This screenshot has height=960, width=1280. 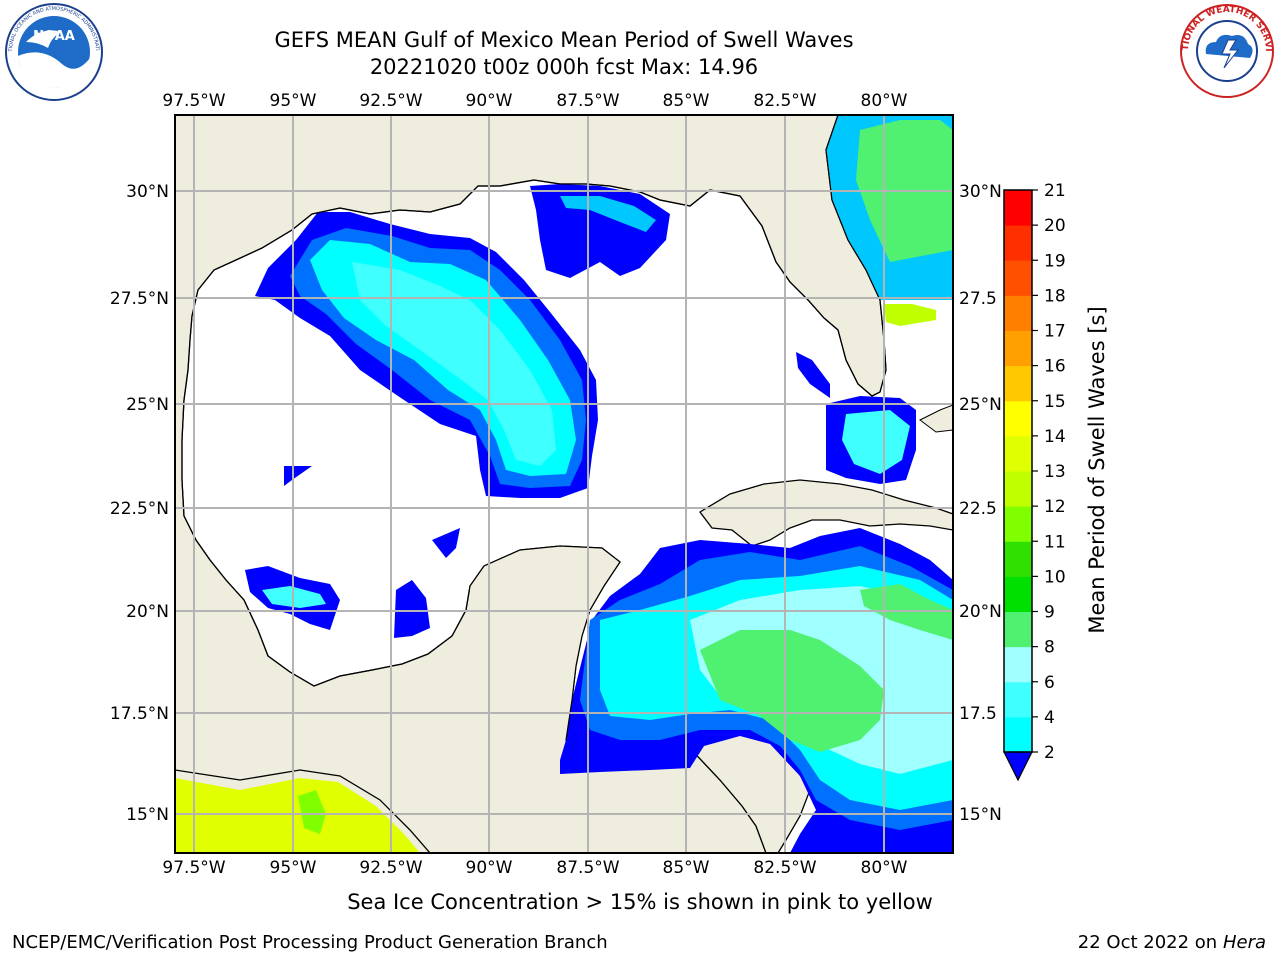 I want to click on colorbar-tick-label: 18, so click(x=1055, y=296).